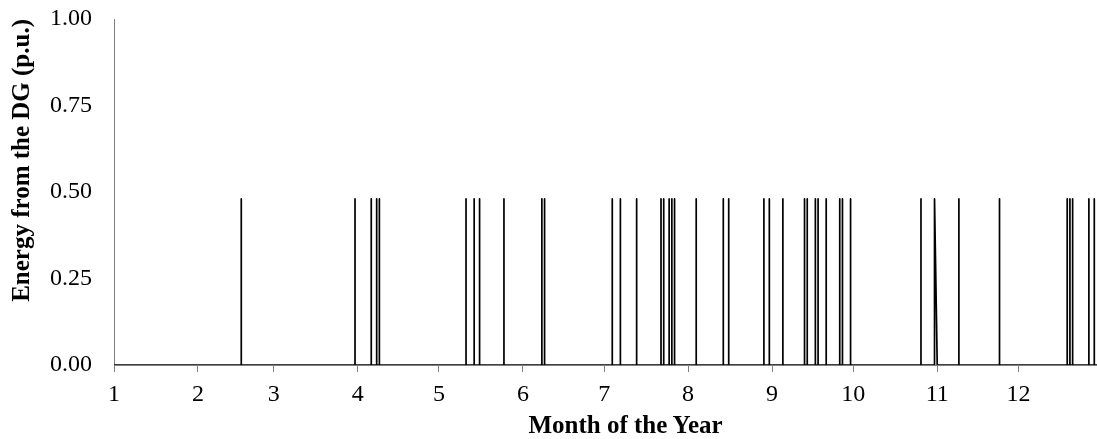  What do you see at coordinates (1018, 392) in the screenshot?
I see `x-tick-label: 12` at bounding box center [1018, 392].